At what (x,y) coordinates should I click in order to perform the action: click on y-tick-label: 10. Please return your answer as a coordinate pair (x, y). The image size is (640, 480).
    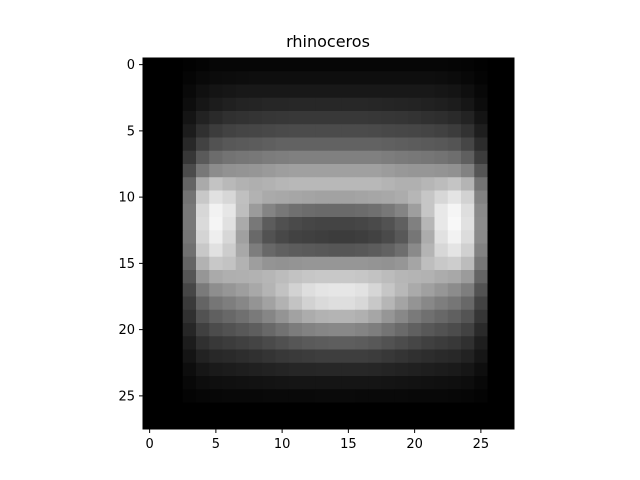
    Looking at the image, I should click on (126, 198).